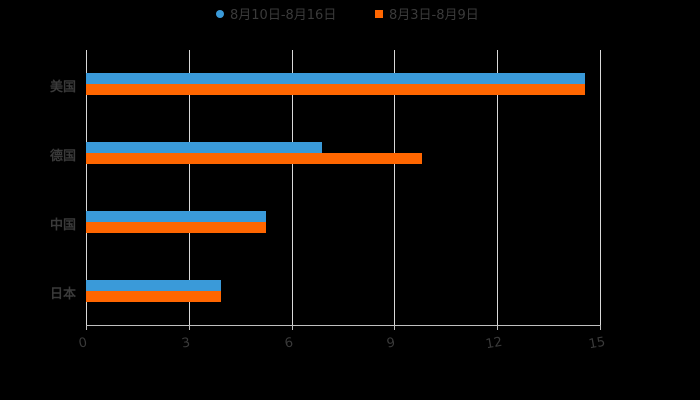 This screenshot has height=400, width=700. I want to click on y-category-label: 美国, so click(63, 87).